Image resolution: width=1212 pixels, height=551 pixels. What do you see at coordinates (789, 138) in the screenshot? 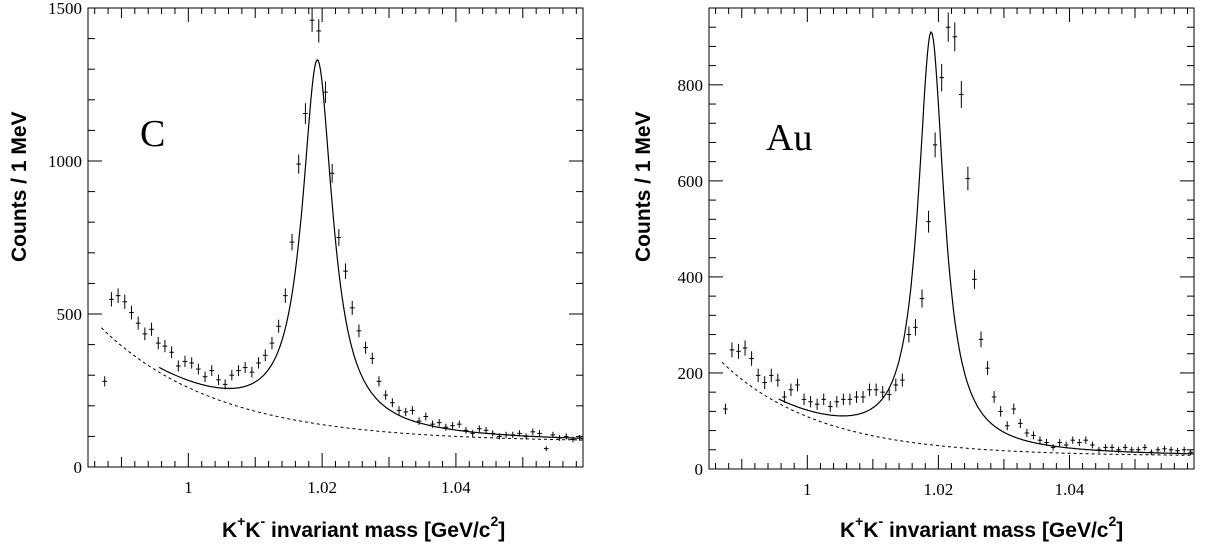
I see `target-label-gold: Au` at bounding box center [789, 138].